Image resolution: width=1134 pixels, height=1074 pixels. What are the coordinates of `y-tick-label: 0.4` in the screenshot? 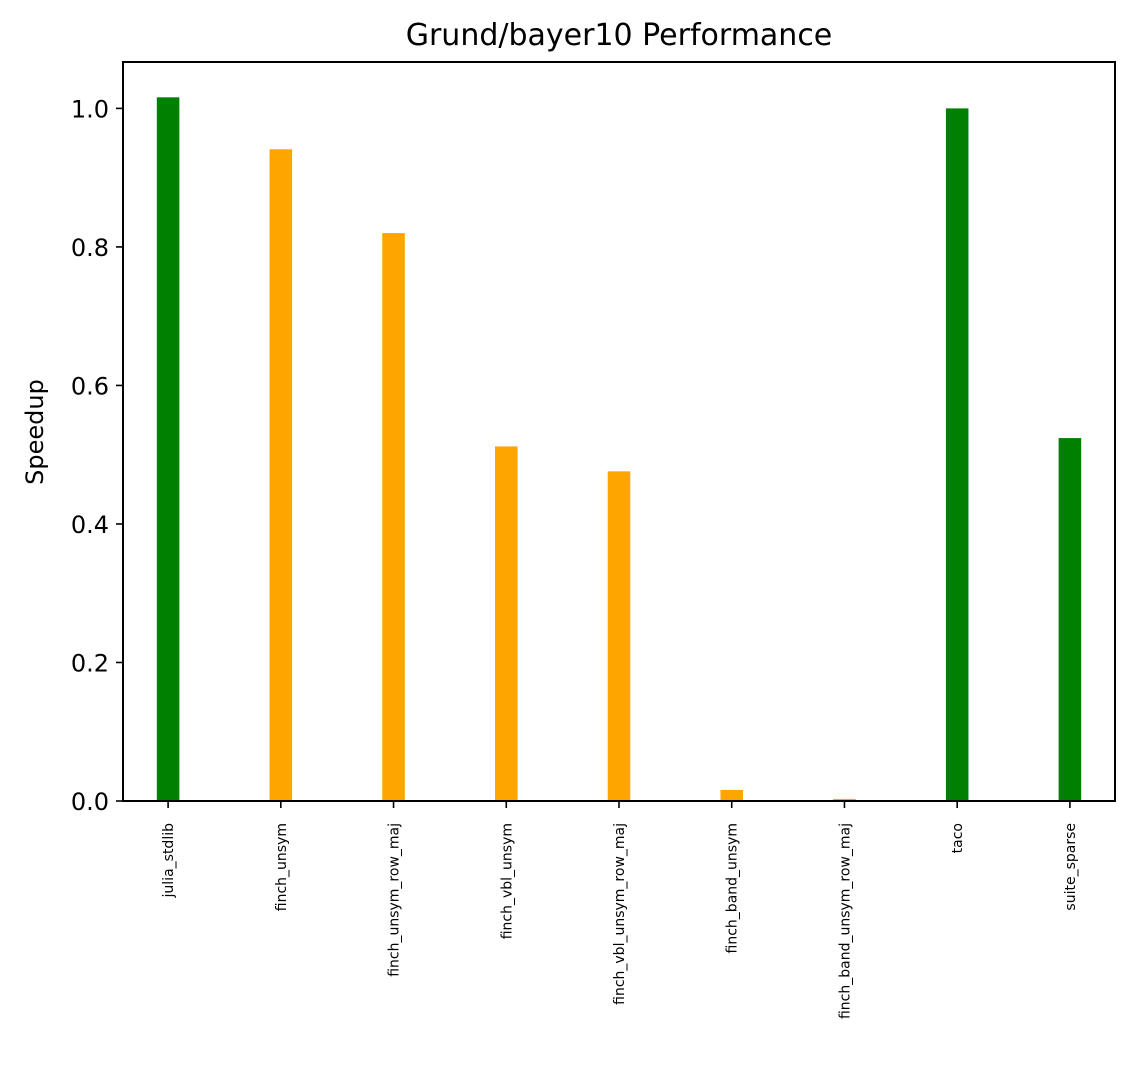 It's located at (90, 525).